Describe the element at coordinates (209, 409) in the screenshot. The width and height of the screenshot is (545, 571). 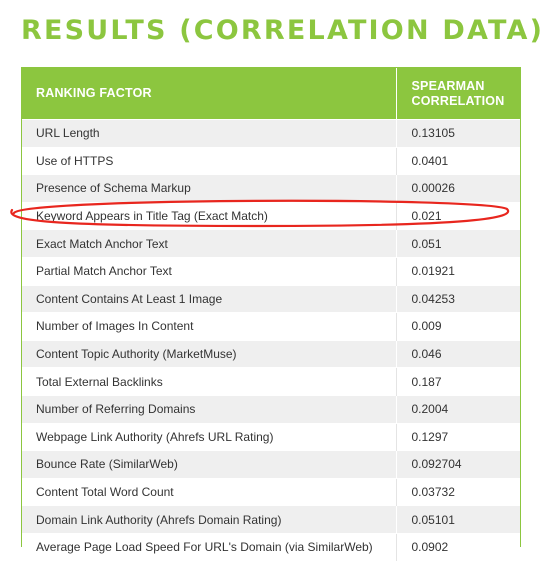
I see `factor-cell: Number of Referring Domains` at that location.